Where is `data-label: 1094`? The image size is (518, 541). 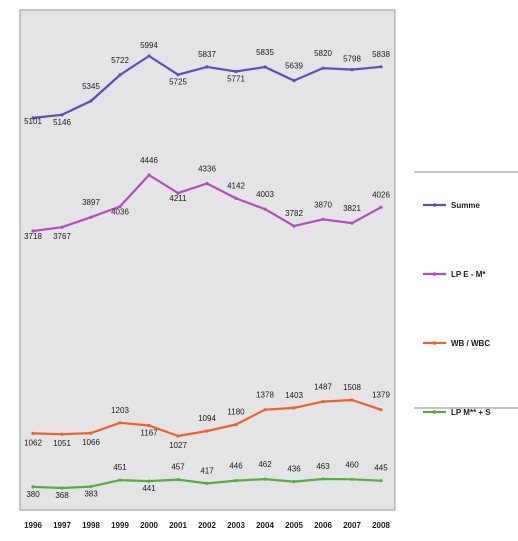
data-label: 1094 is located at coordinates (207, 418).